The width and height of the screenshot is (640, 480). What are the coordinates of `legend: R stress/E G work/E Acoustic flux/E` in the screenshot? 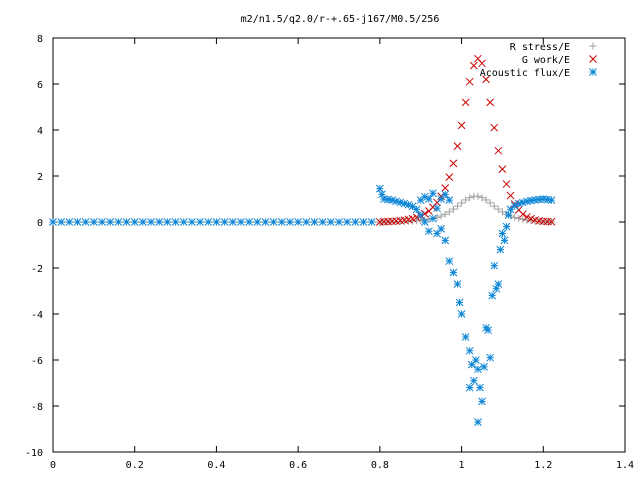 It's located at (538, 60).